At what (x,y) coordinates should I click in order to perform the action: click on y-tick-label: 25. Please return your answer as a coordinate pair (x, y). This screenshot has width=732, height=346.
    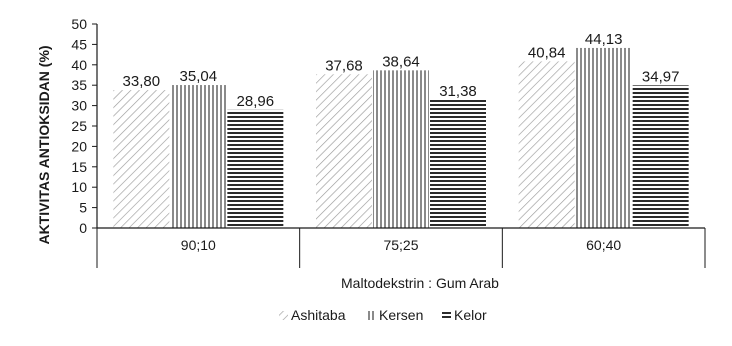
    Looking at the image, I should click on (79, 126).